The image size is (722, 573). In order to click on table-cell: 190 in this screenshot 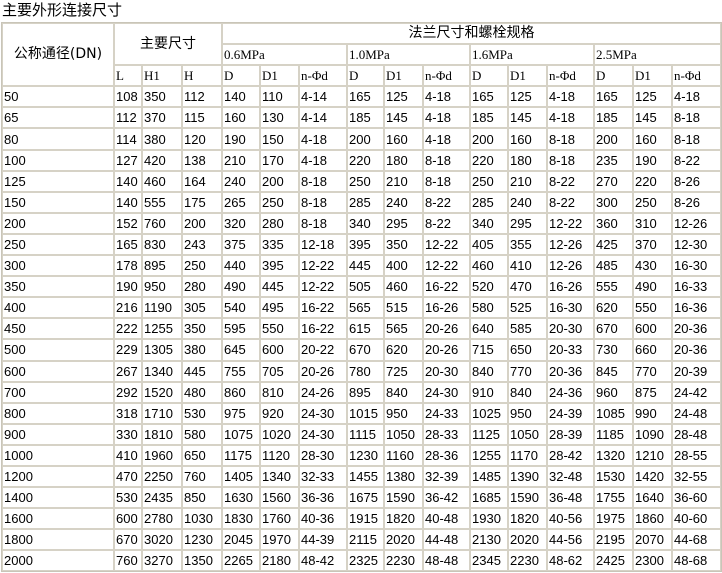, I will do `click(241, 139)`.